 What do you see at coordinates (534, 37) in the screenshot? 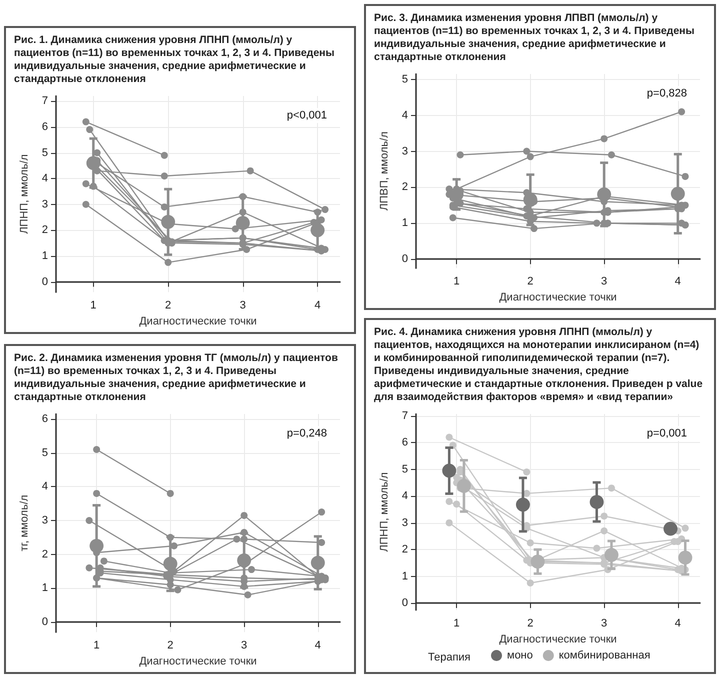
I see `chart-title: Рис. 3. Динамика изменения уровня ЛПВП (ммоль/л) у пациентов (n=11) во временных точках 1, 2, 3 и 4. Приведены индивидуальные значения, средние арифметические и стандартные отклонения` at bounding box center [534, 37].